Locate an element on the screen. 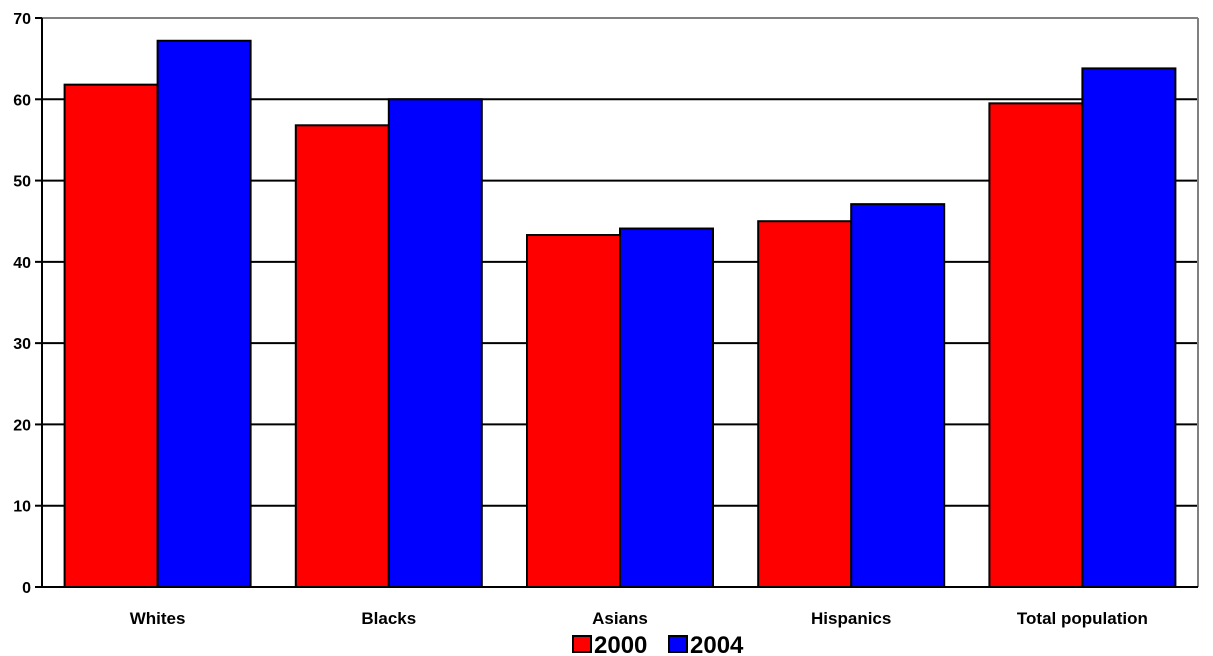 This screenshot has height=656, width=1213. legend-label-2000: 2000 is located at coordinates (620, 644).